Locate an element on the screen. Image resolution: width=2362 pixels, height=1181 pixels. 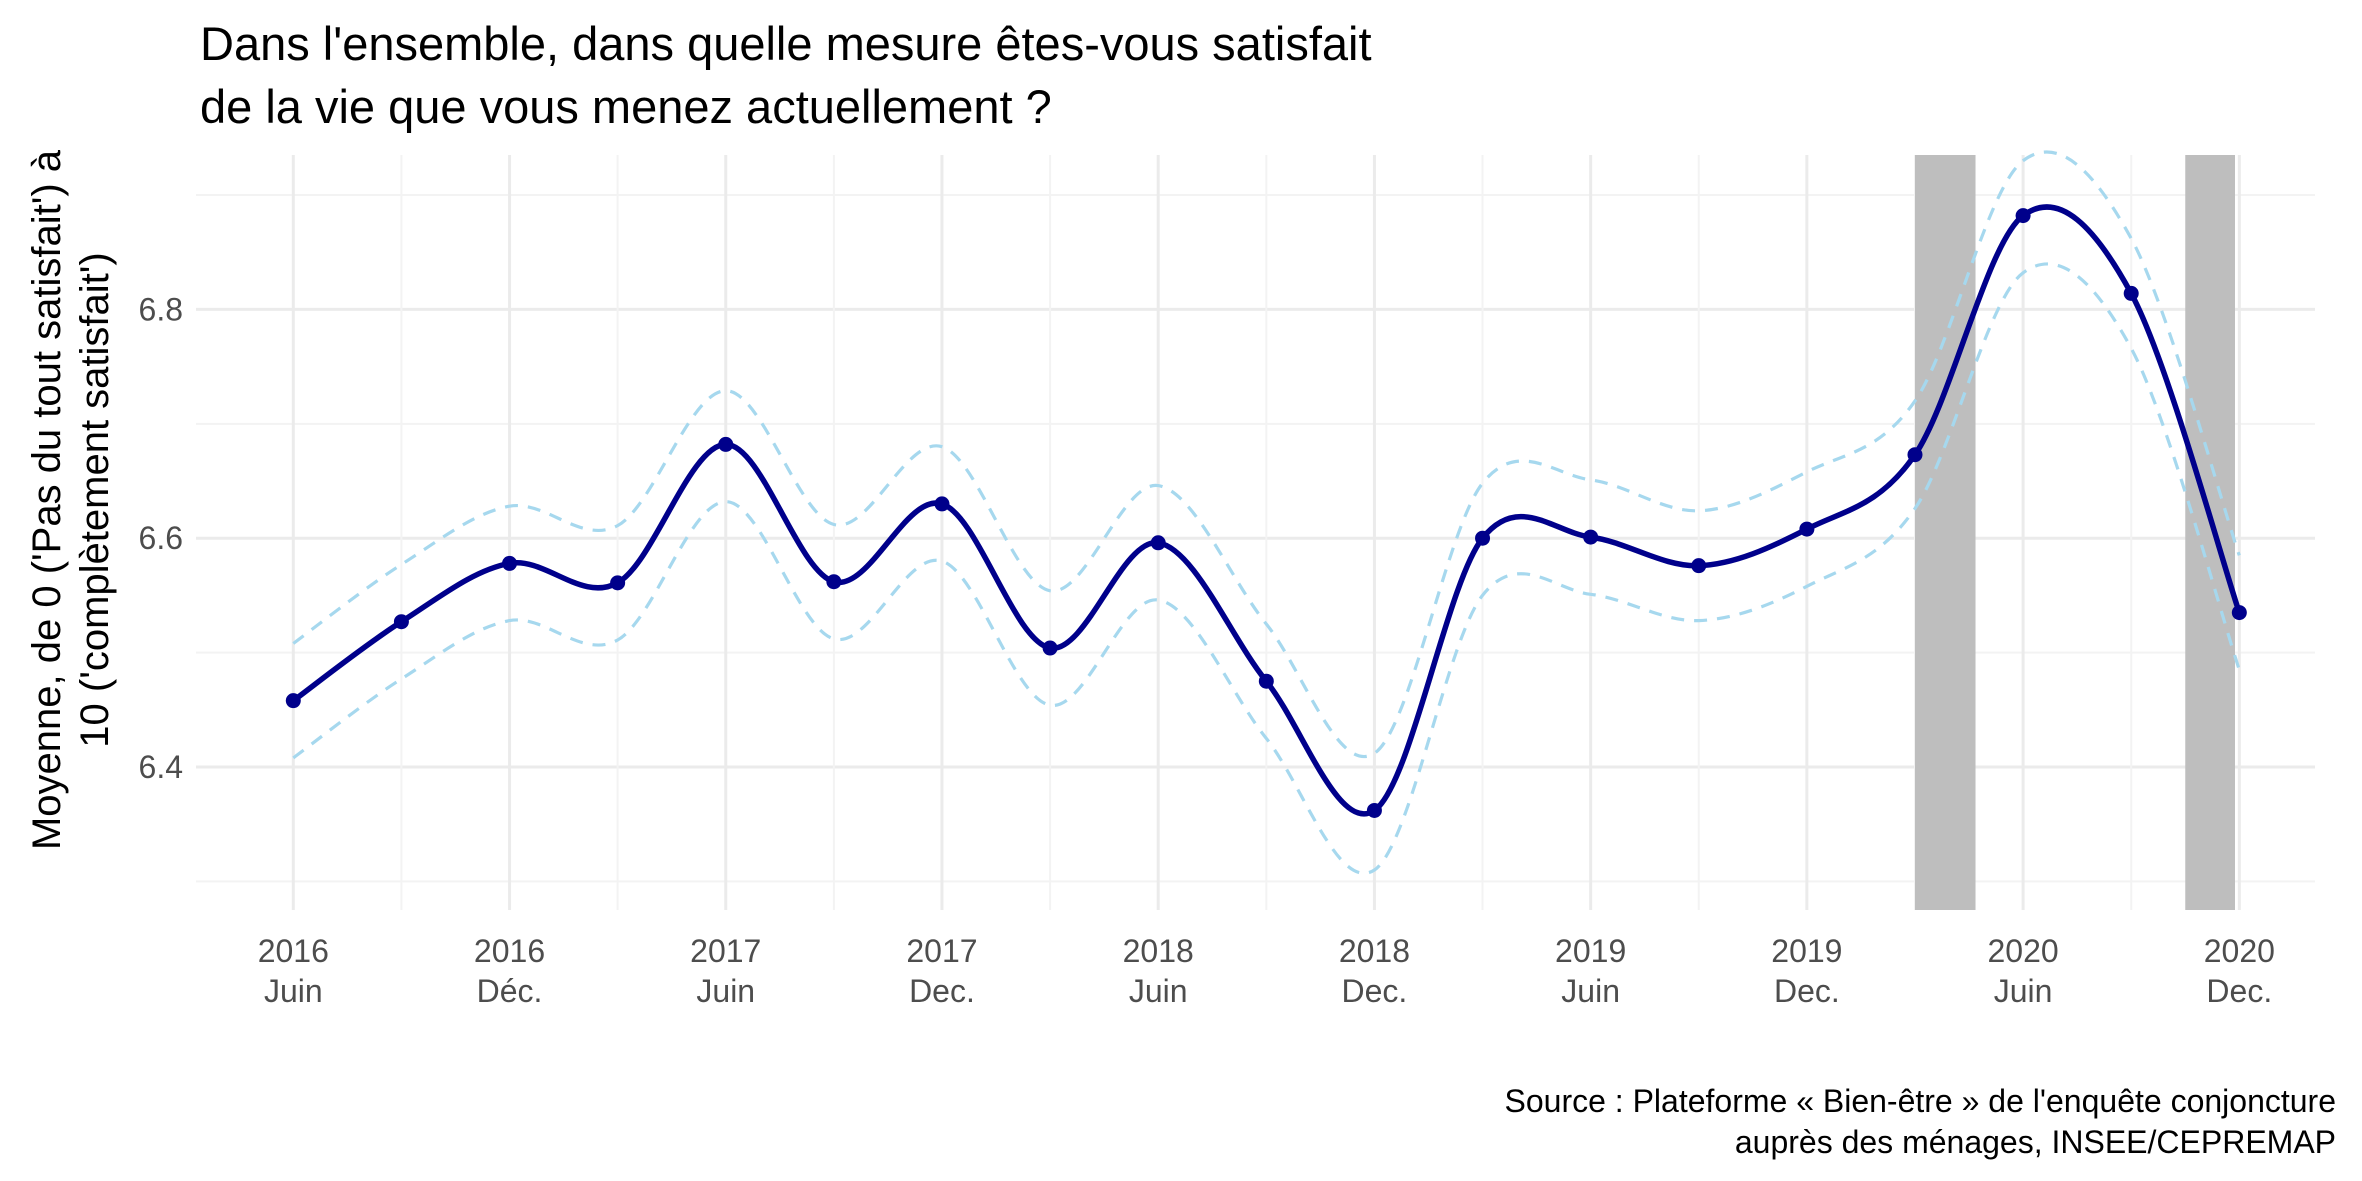
caption-line: auprès des ménages, INSEE/CEPREMAP is located at coordinates (2035, 1142).